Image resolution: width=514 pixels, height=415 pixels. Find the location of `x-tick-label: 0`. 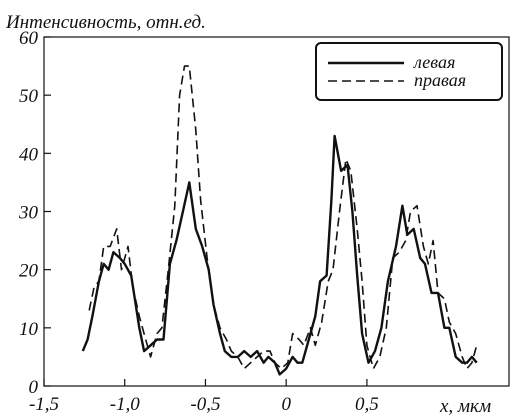

x-tick-label: 0 is located at coordinates (286, 404).